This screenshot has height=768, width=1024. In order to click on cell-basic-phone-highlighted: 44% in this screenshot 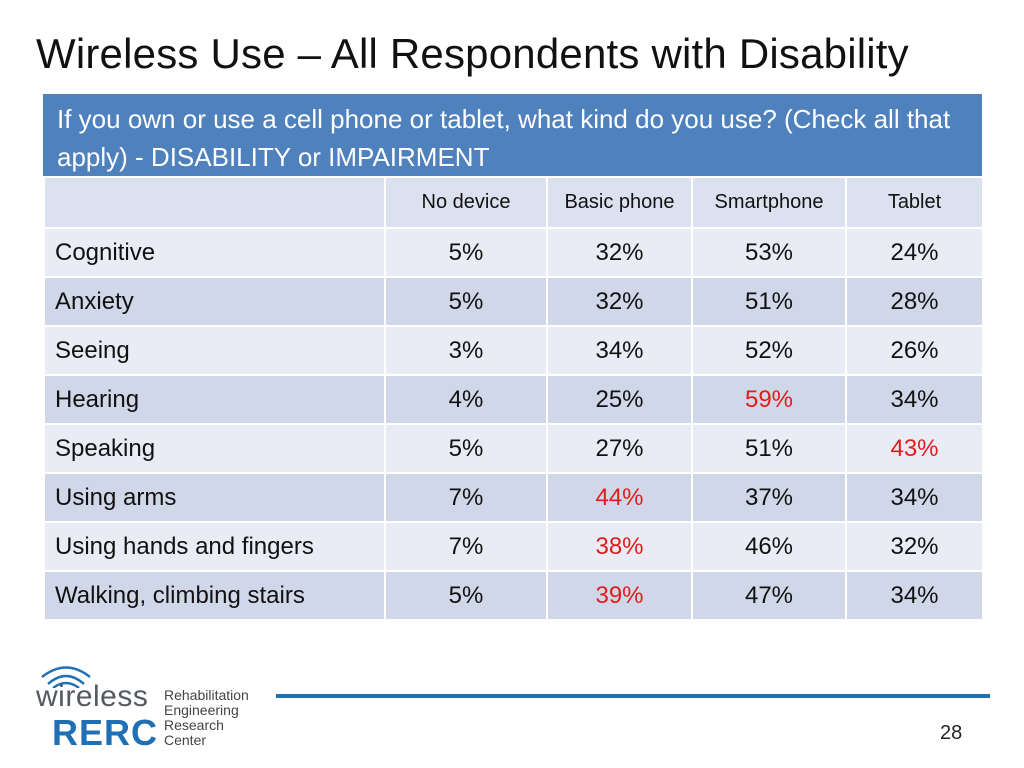, I will do `click(619, 497)`.